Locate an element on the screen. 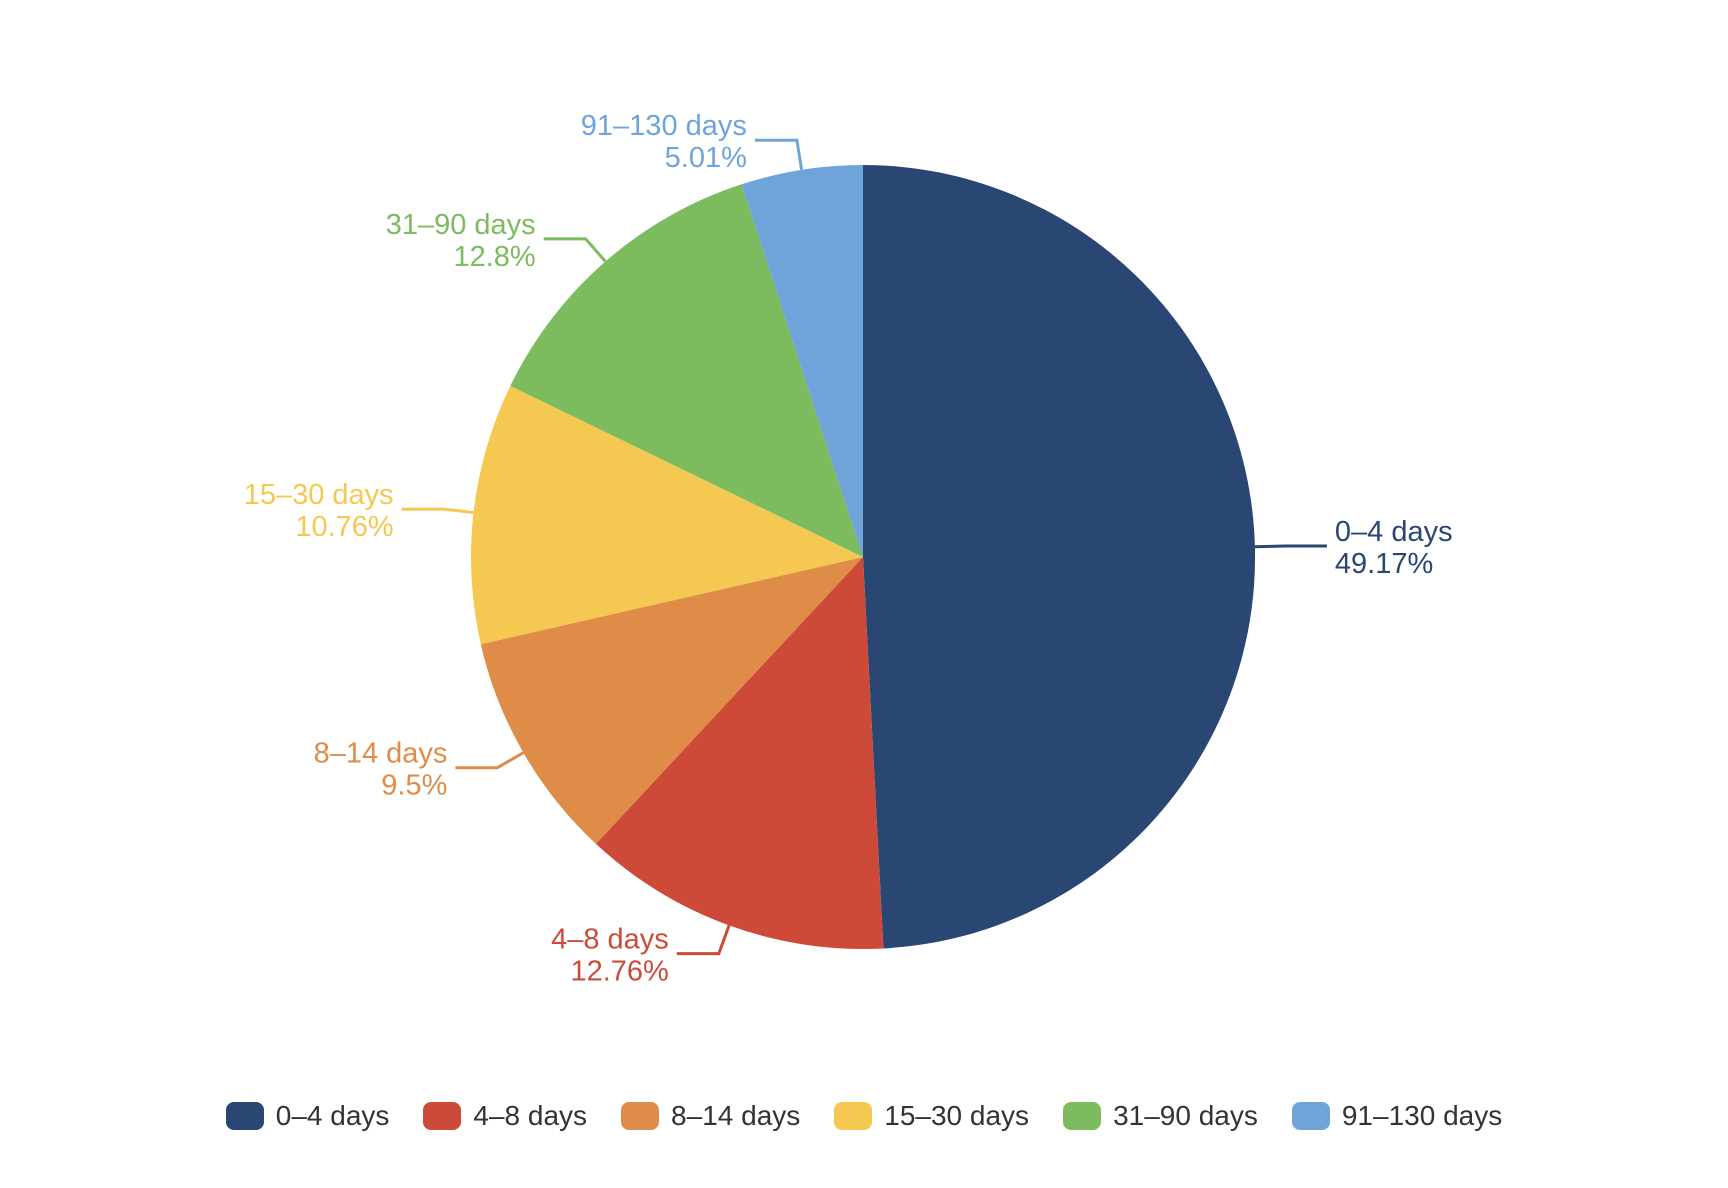  slice-label-name-15-30-days: 15–30 days is located at coordinates (319, 495).